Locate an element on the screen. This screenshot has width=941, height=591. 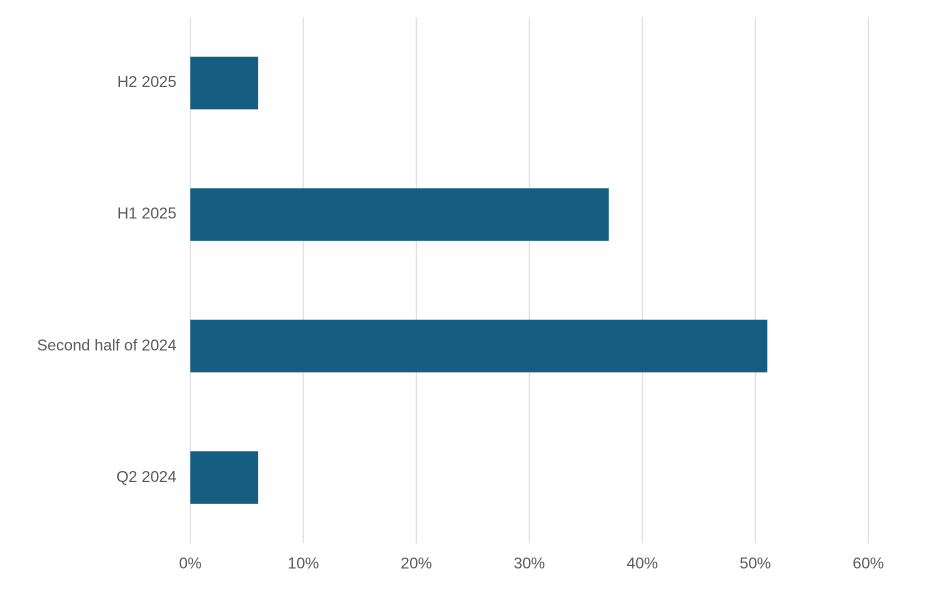
svg-text: 10% is located at coordinates (303, 564).